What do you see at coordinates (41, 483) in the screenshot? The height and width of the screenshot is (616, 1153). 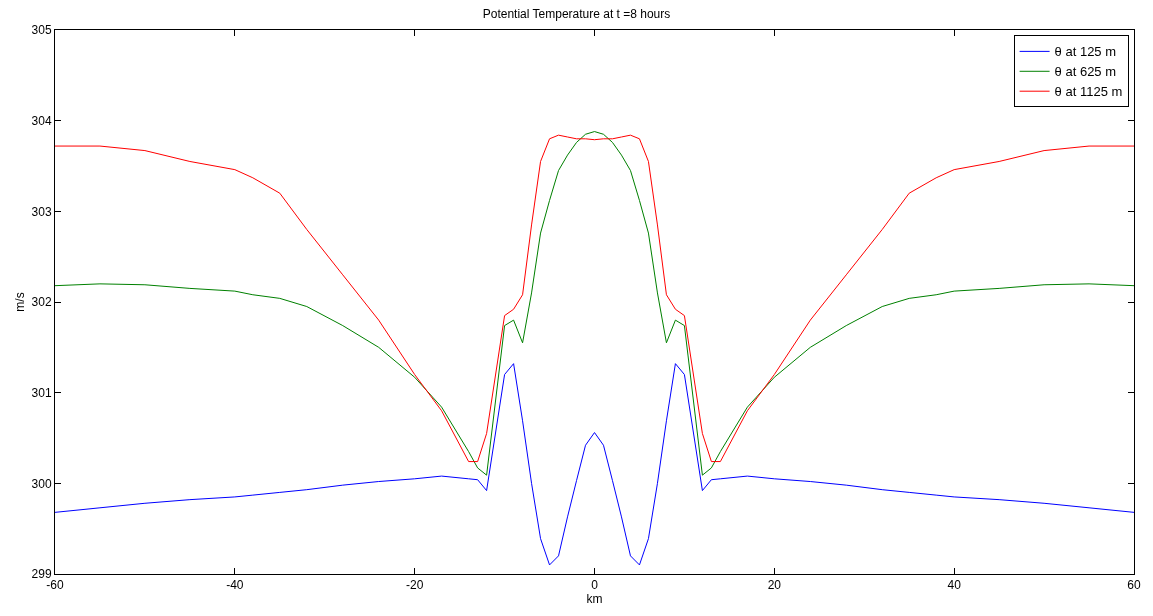 I see `y-tick-label: 300` at bounding box center [41, 483].